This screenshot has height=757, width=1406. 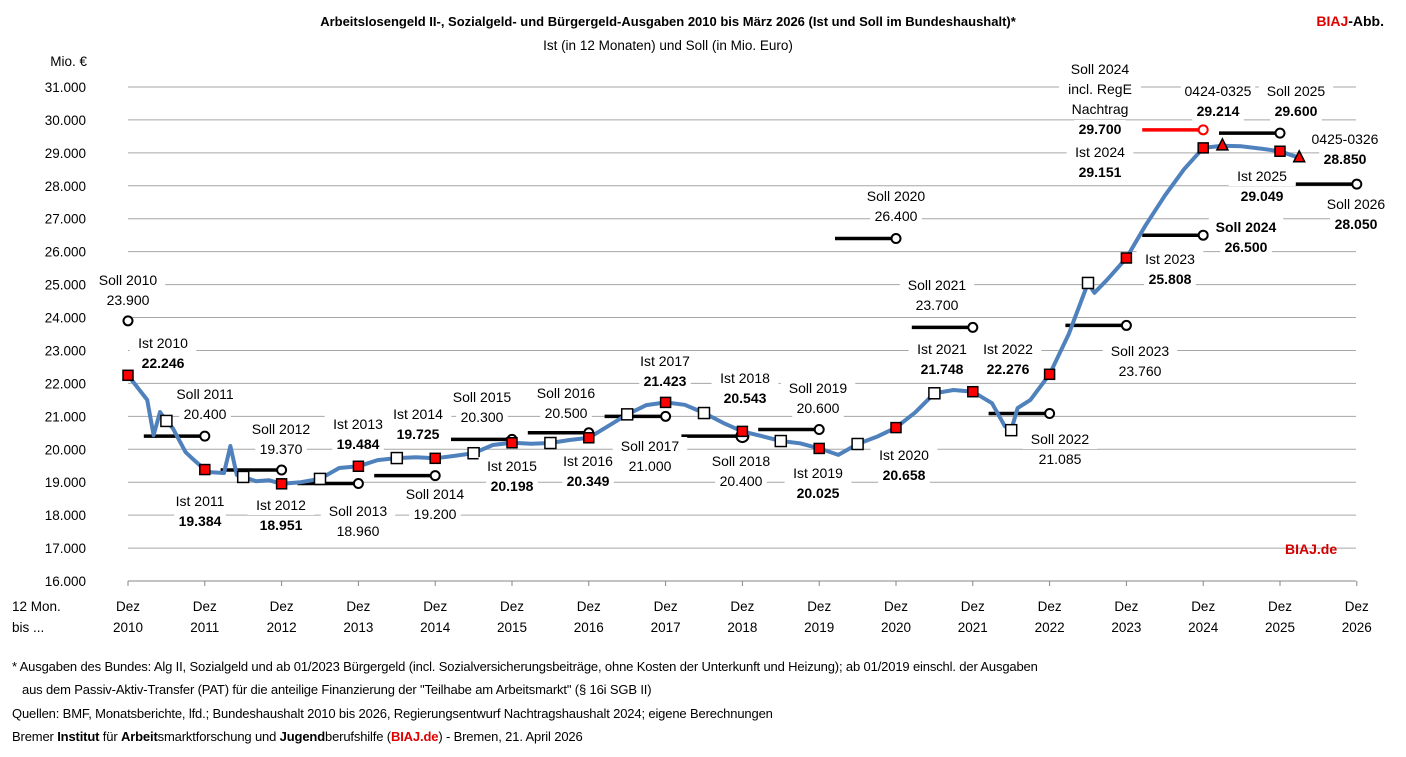 What do you see at coordinates (1170, 259) in the screenshot?
I see `label-text: Ist 2023` at bounding box center [1170, 259].